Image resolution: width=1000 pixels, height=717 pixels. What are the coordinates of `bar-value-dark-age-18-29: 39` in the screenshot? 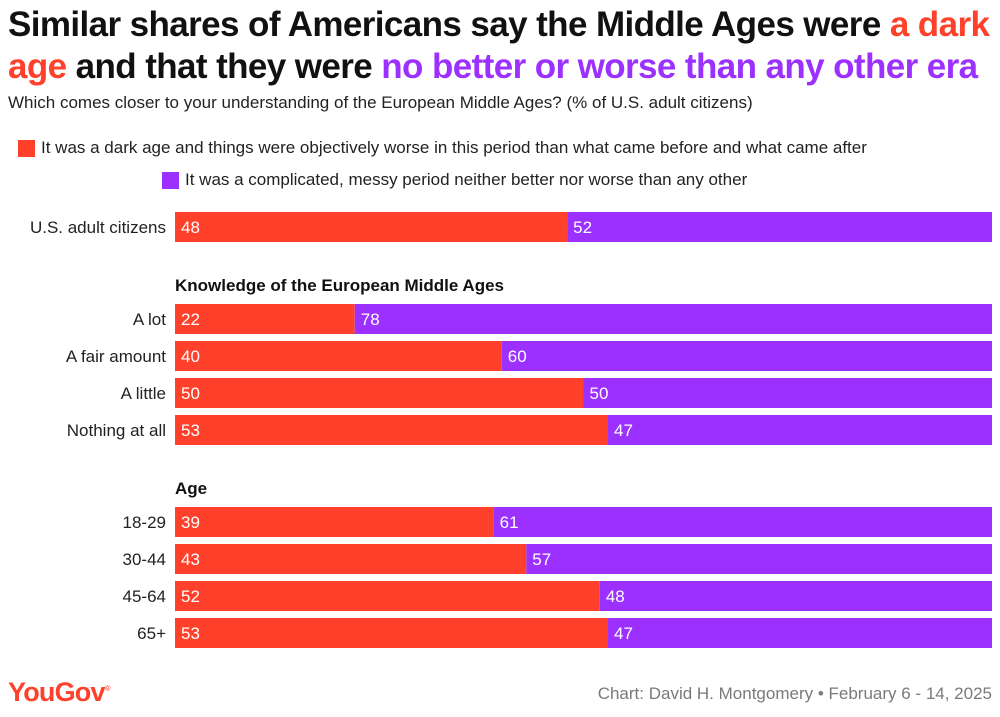 It's located at (190, 522).